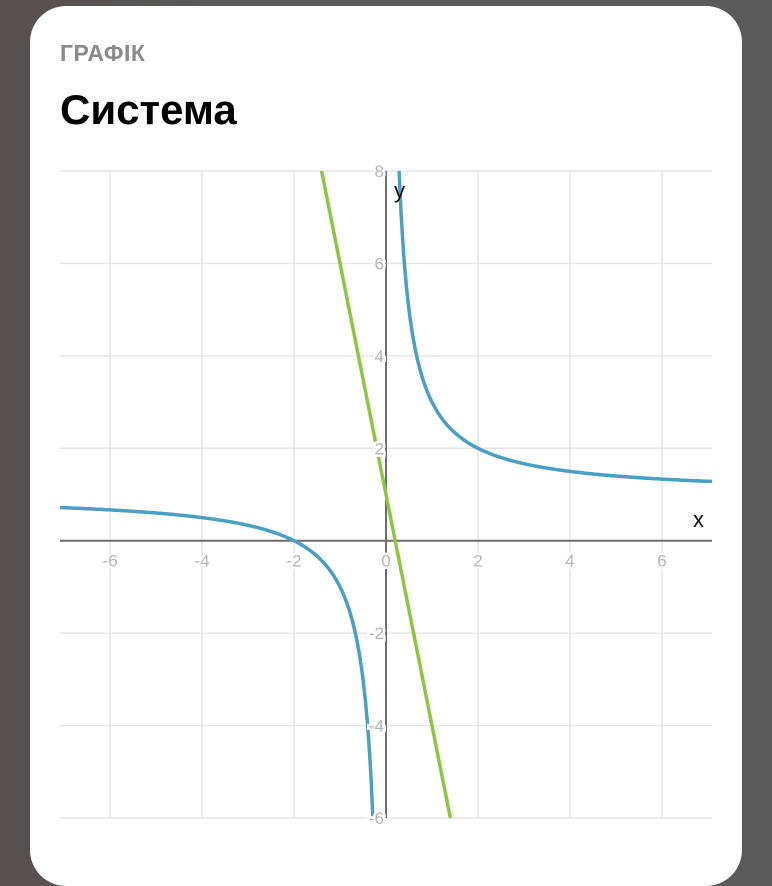 Image resolution: width=772 pixels, height=886 pixels. What do you see at coordinates (376, 633) in the screenshot?
I see `y-tick-label: -2` at bounding box center [376, 633].